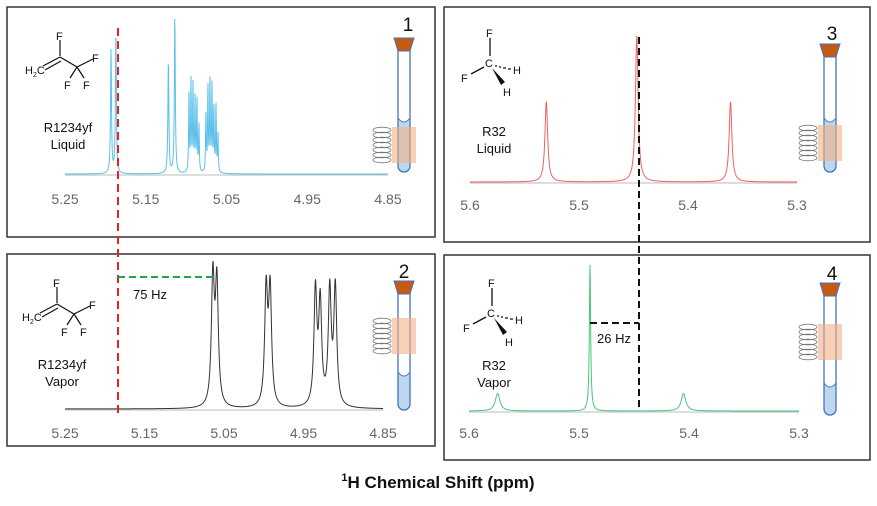  I want to click on atom-c: C, so click(489, 64).